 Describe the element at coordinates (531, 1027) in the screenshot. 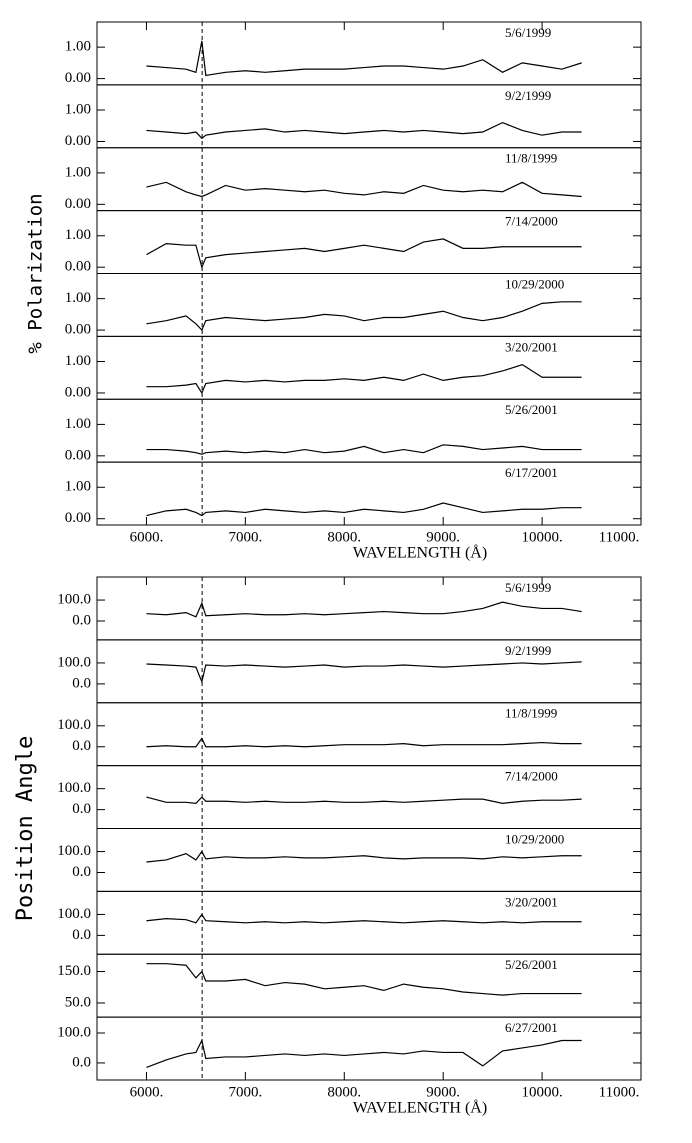

I see `panel-date: 6/27/2001` at that location.